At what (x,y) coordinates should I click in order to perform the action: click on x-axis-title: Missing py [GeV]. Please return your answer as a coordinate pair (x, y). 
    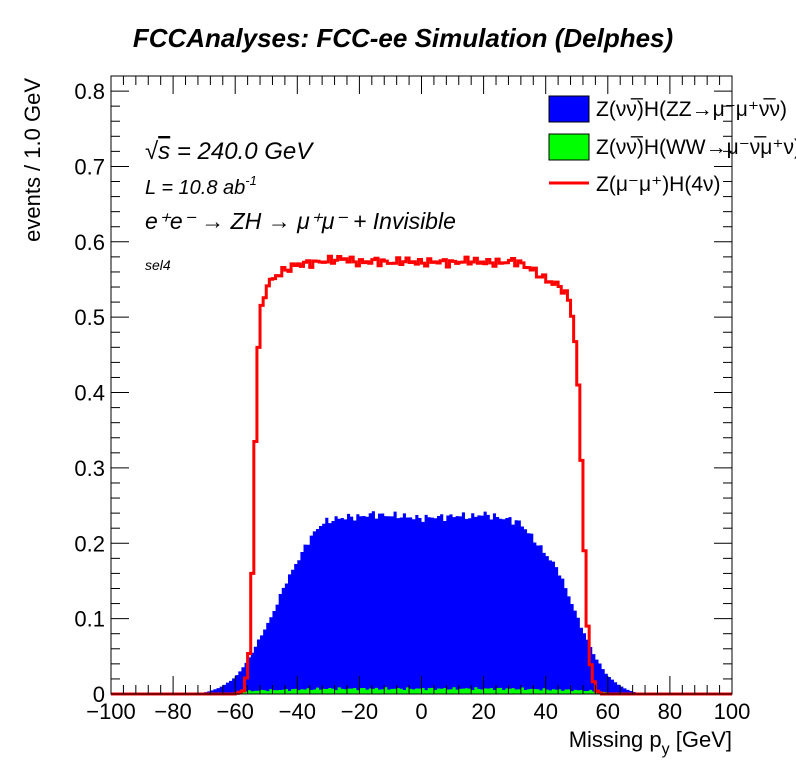
    Looking at the image, I should click on (650, 742).